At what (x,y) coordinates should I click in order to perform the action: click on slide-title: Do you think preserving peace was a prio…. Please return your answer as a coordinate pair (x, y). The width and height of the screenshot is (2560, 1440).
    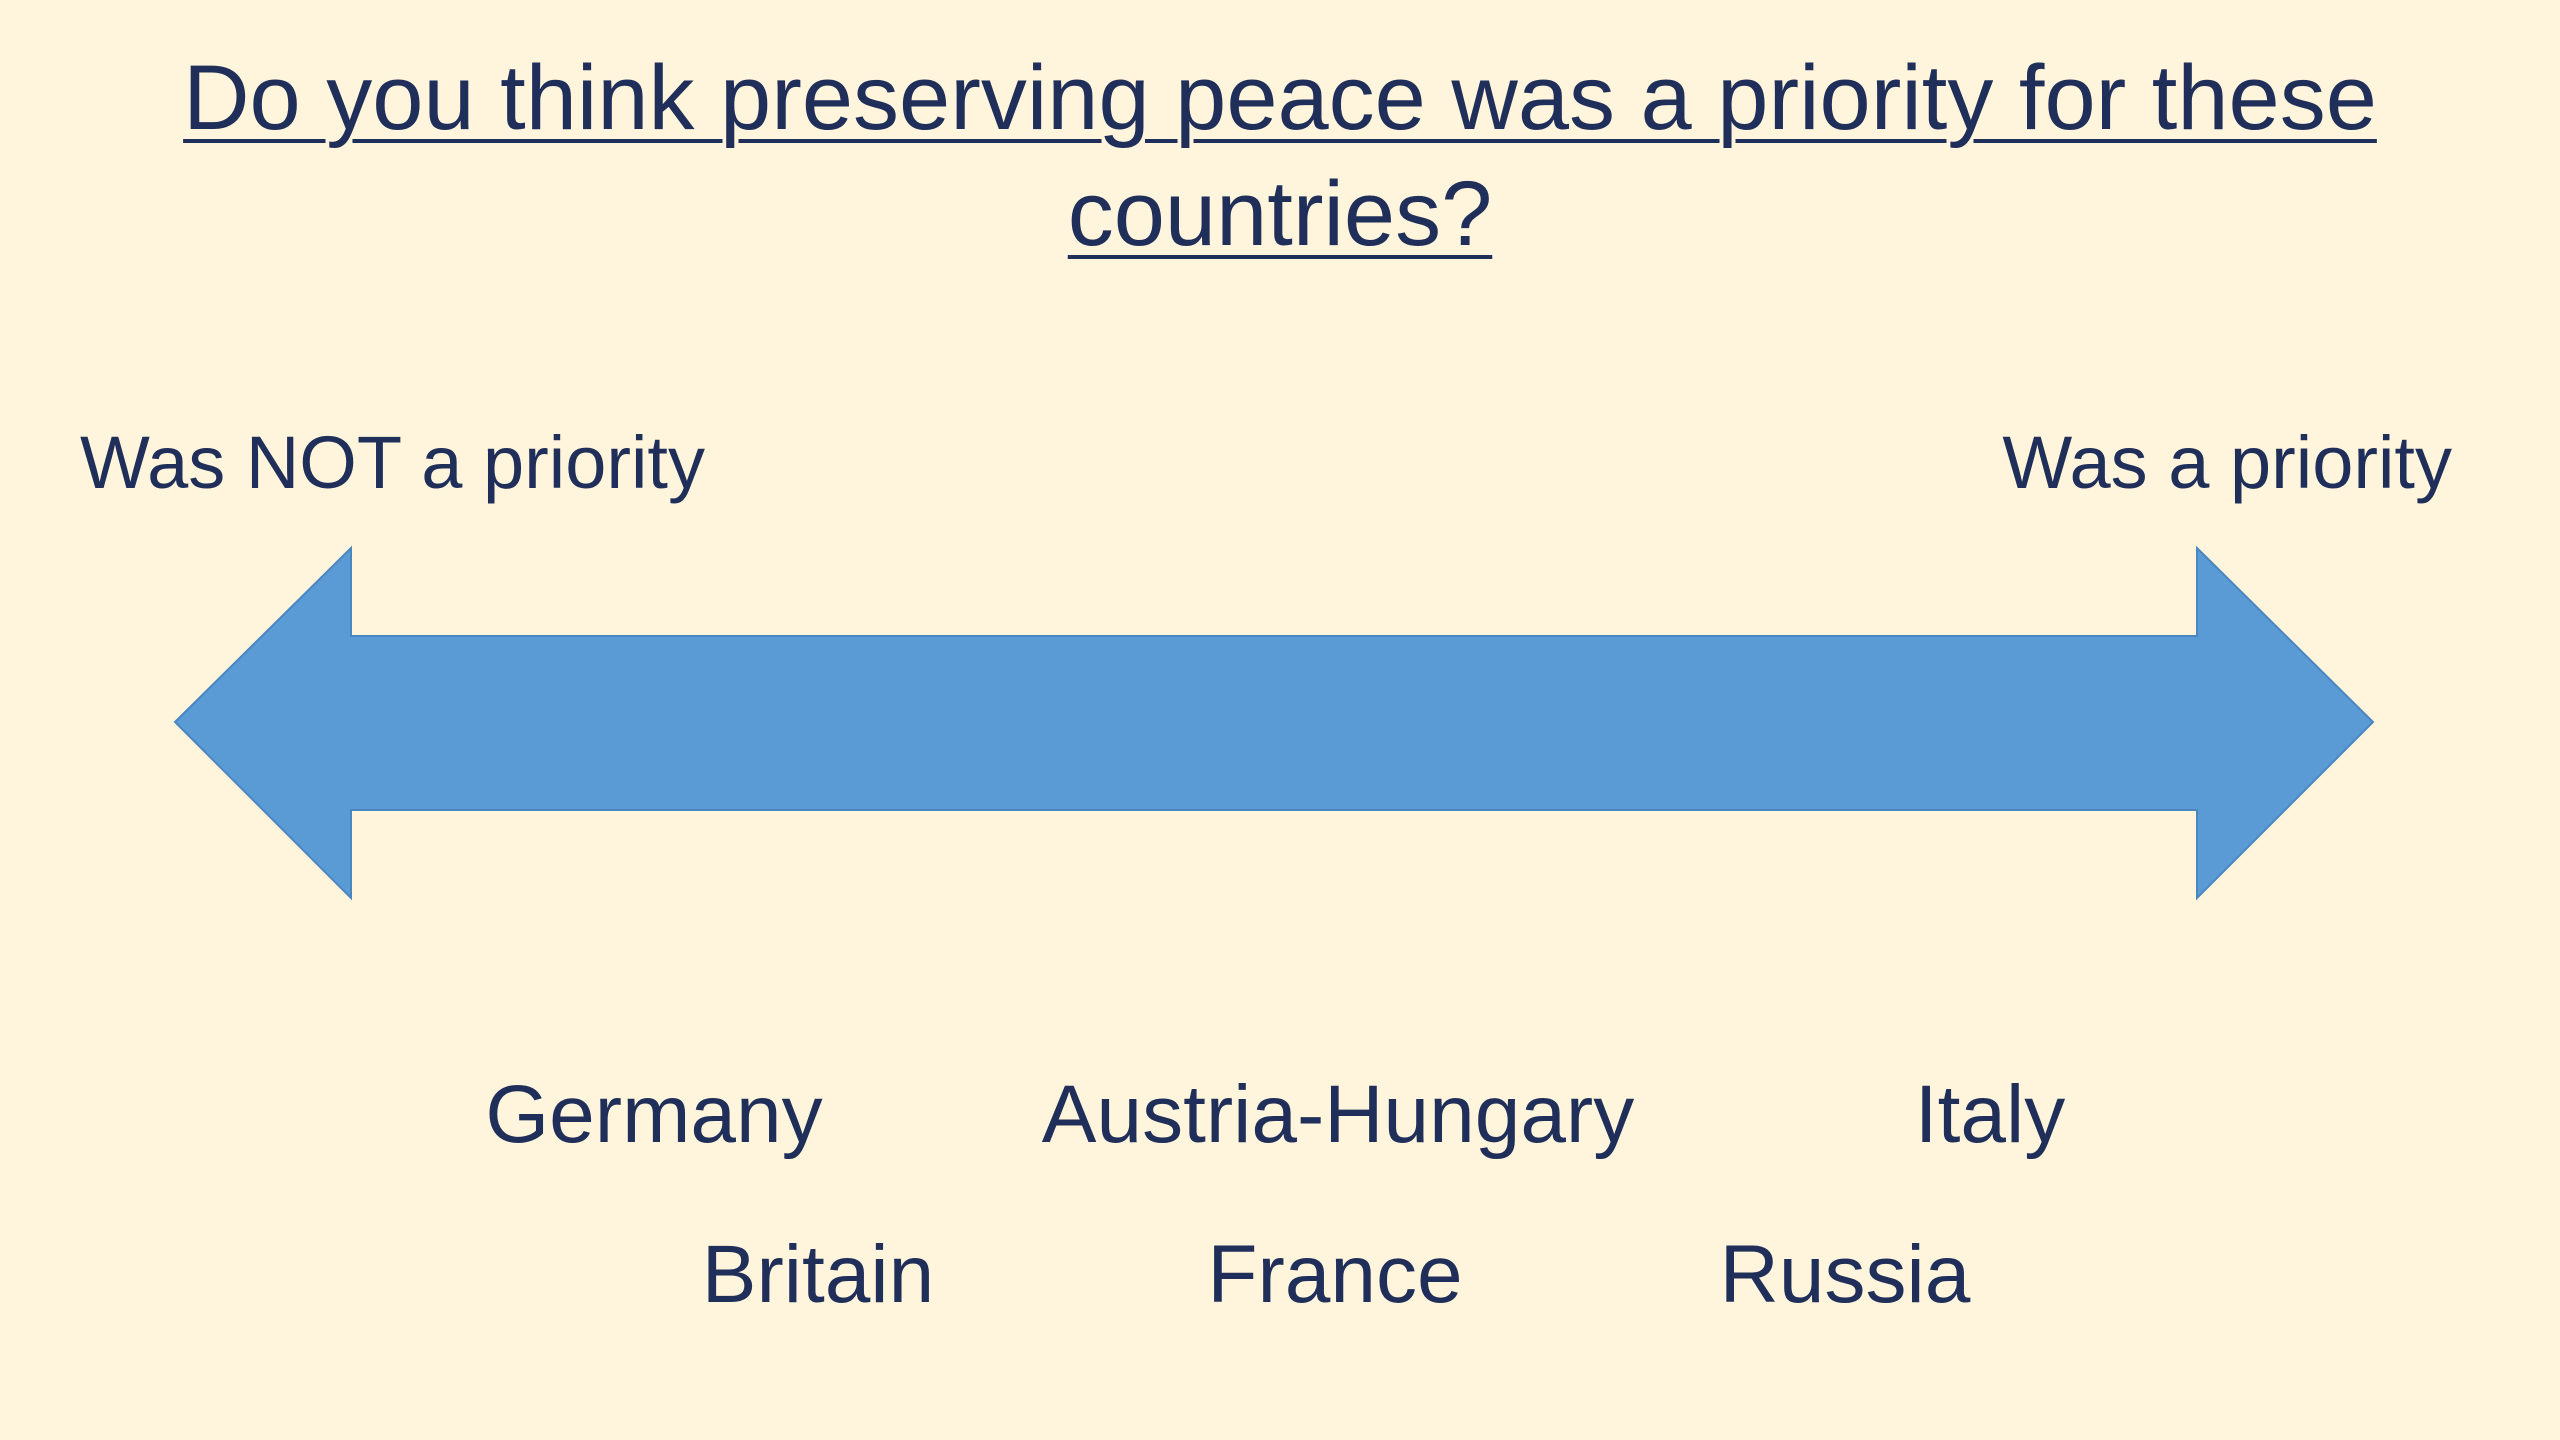
    Looking at the image, I should click on (1280, 156).